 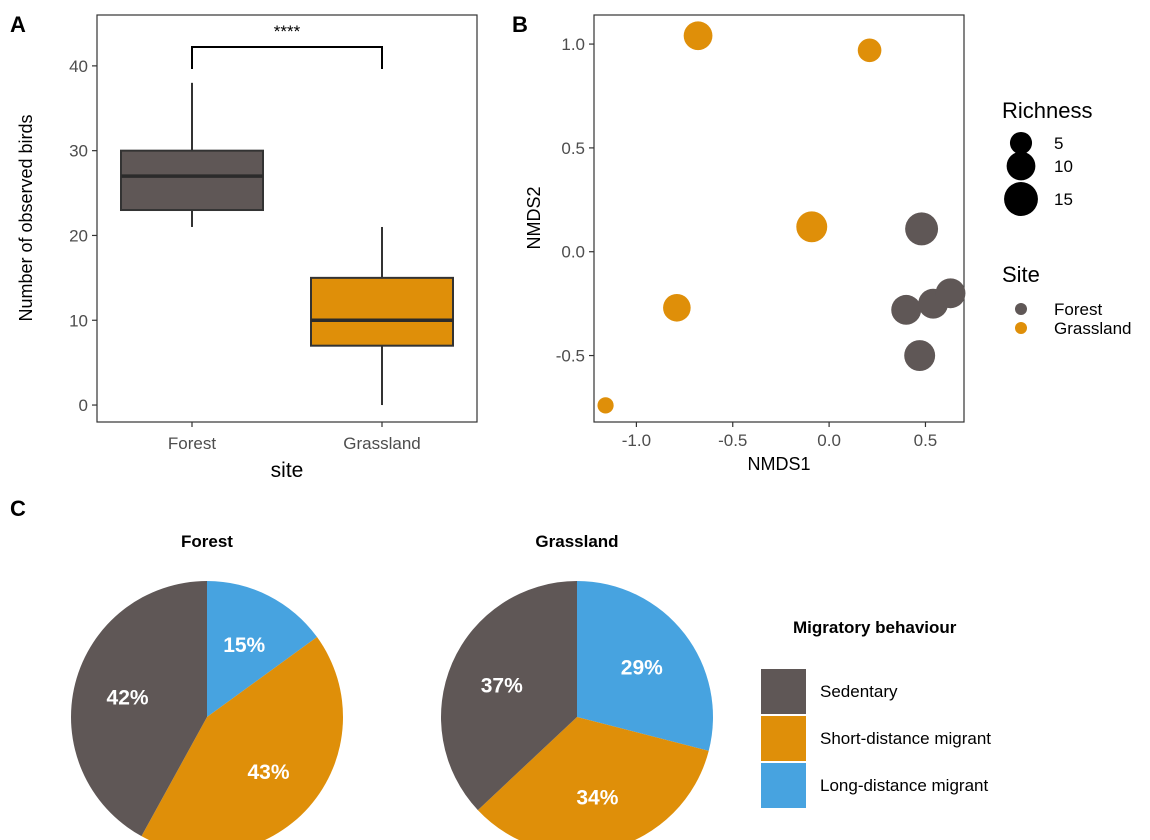 What do you see at coordinates (287, 470) in the screenshot?
I see `x-axis-title: site` at bounding box center [287, 470].